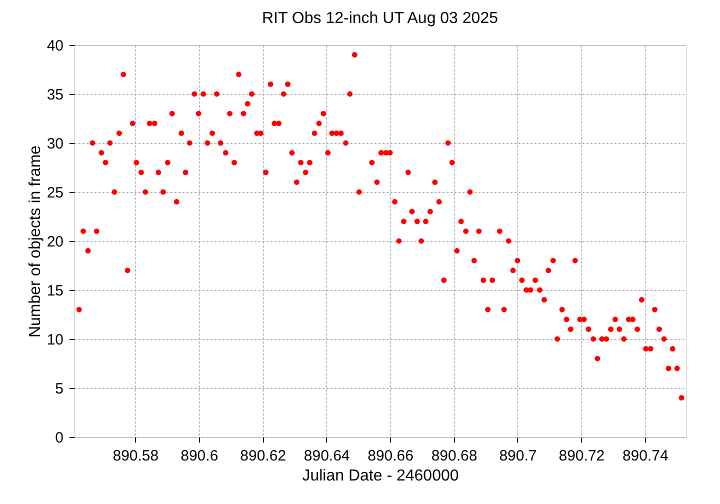 The height and width of the screenshot is (504, 720). What do you see at coordinates (454, 456) in the screenshot?
I see `x-tick-label: 890.68` at bounding box center [454, 456].